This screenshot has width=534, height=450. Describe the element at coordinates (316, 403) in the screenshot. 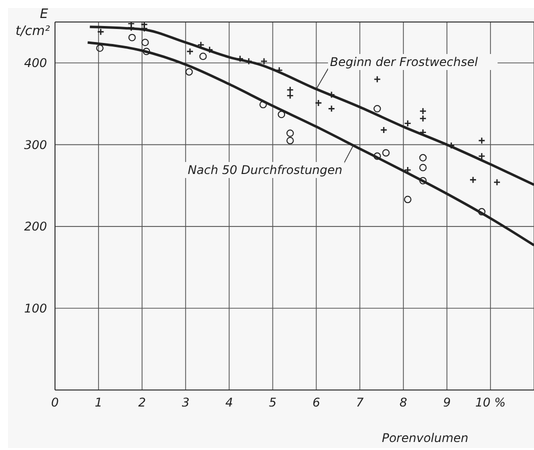

I see `x-tick-label: 6` at that location.